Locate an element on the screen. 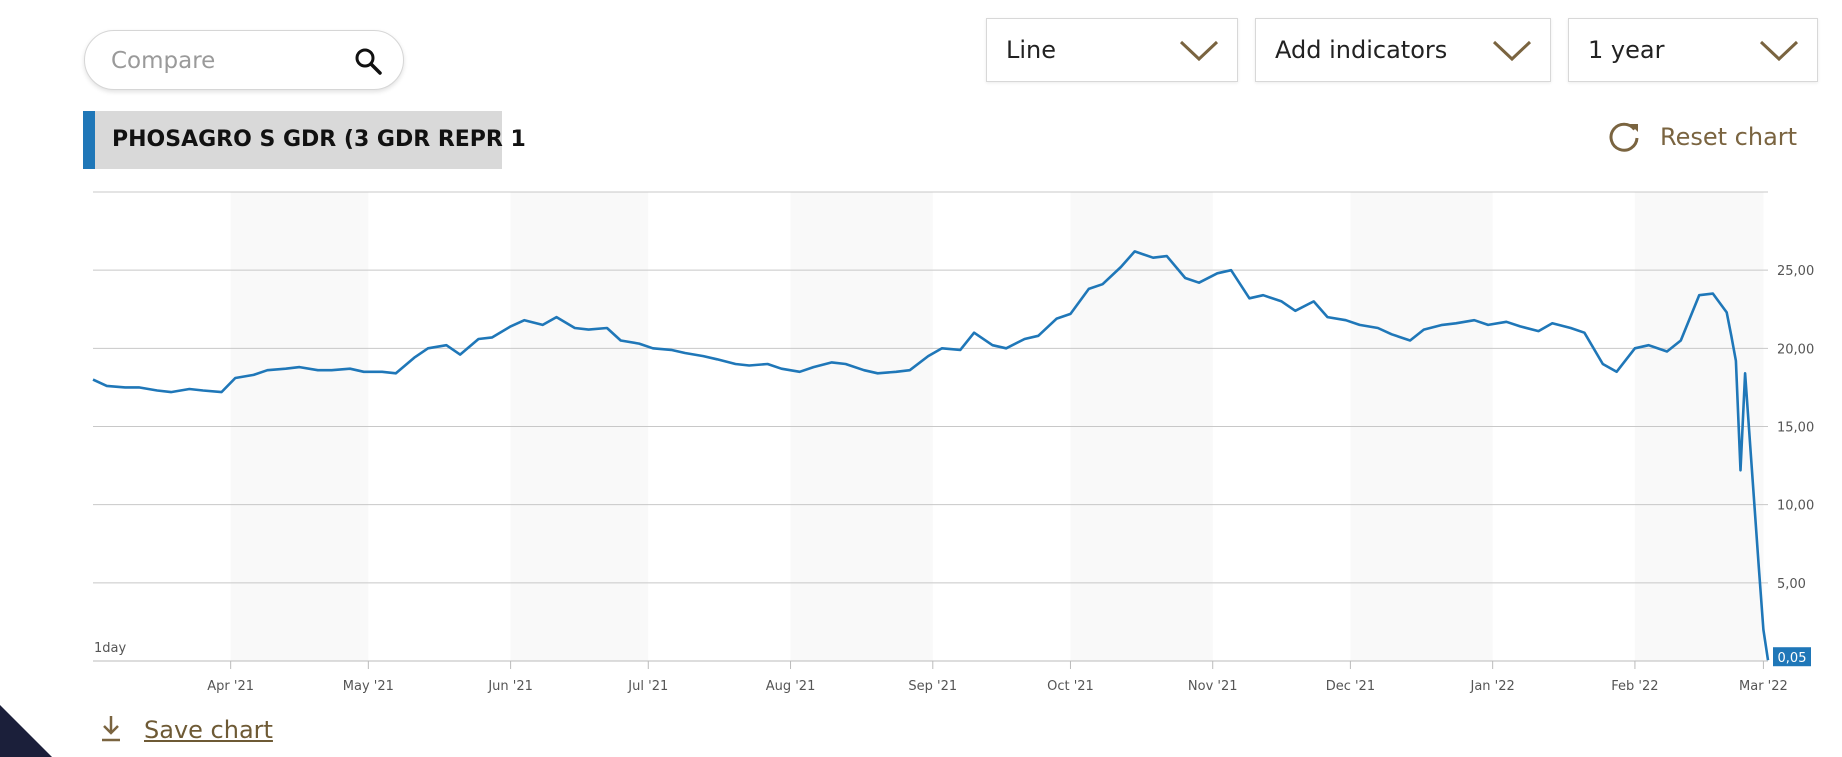  x-tick-label: Nov '21 is located at coordinates (1213, 686).